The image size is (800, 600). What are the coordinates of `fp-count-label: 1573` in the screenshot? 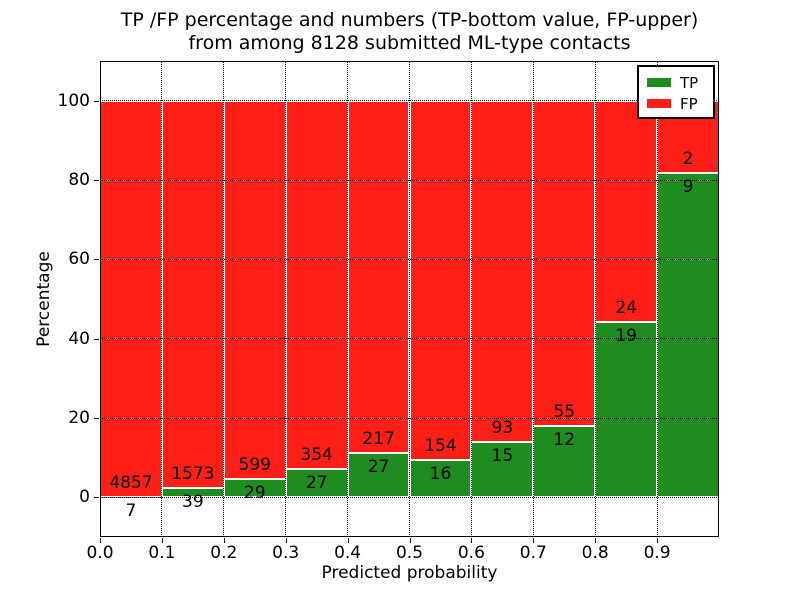 It's located at (193, 473).